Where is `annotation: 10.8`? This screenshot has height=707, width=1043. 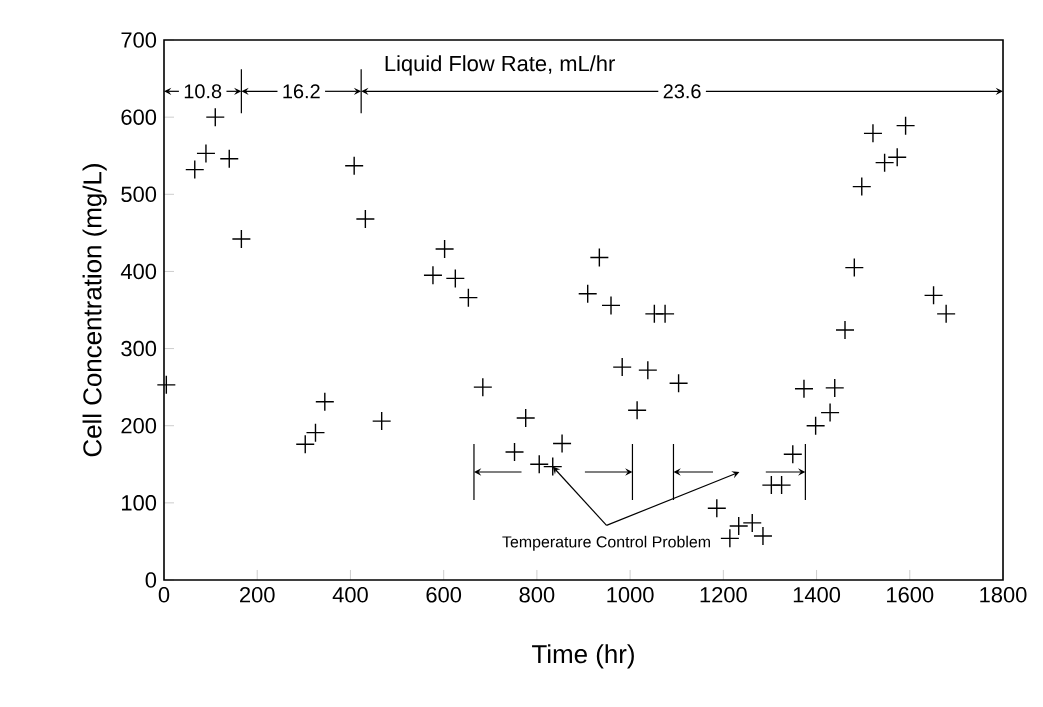 annotation: 10.8 is located at coordinates (203, 91).